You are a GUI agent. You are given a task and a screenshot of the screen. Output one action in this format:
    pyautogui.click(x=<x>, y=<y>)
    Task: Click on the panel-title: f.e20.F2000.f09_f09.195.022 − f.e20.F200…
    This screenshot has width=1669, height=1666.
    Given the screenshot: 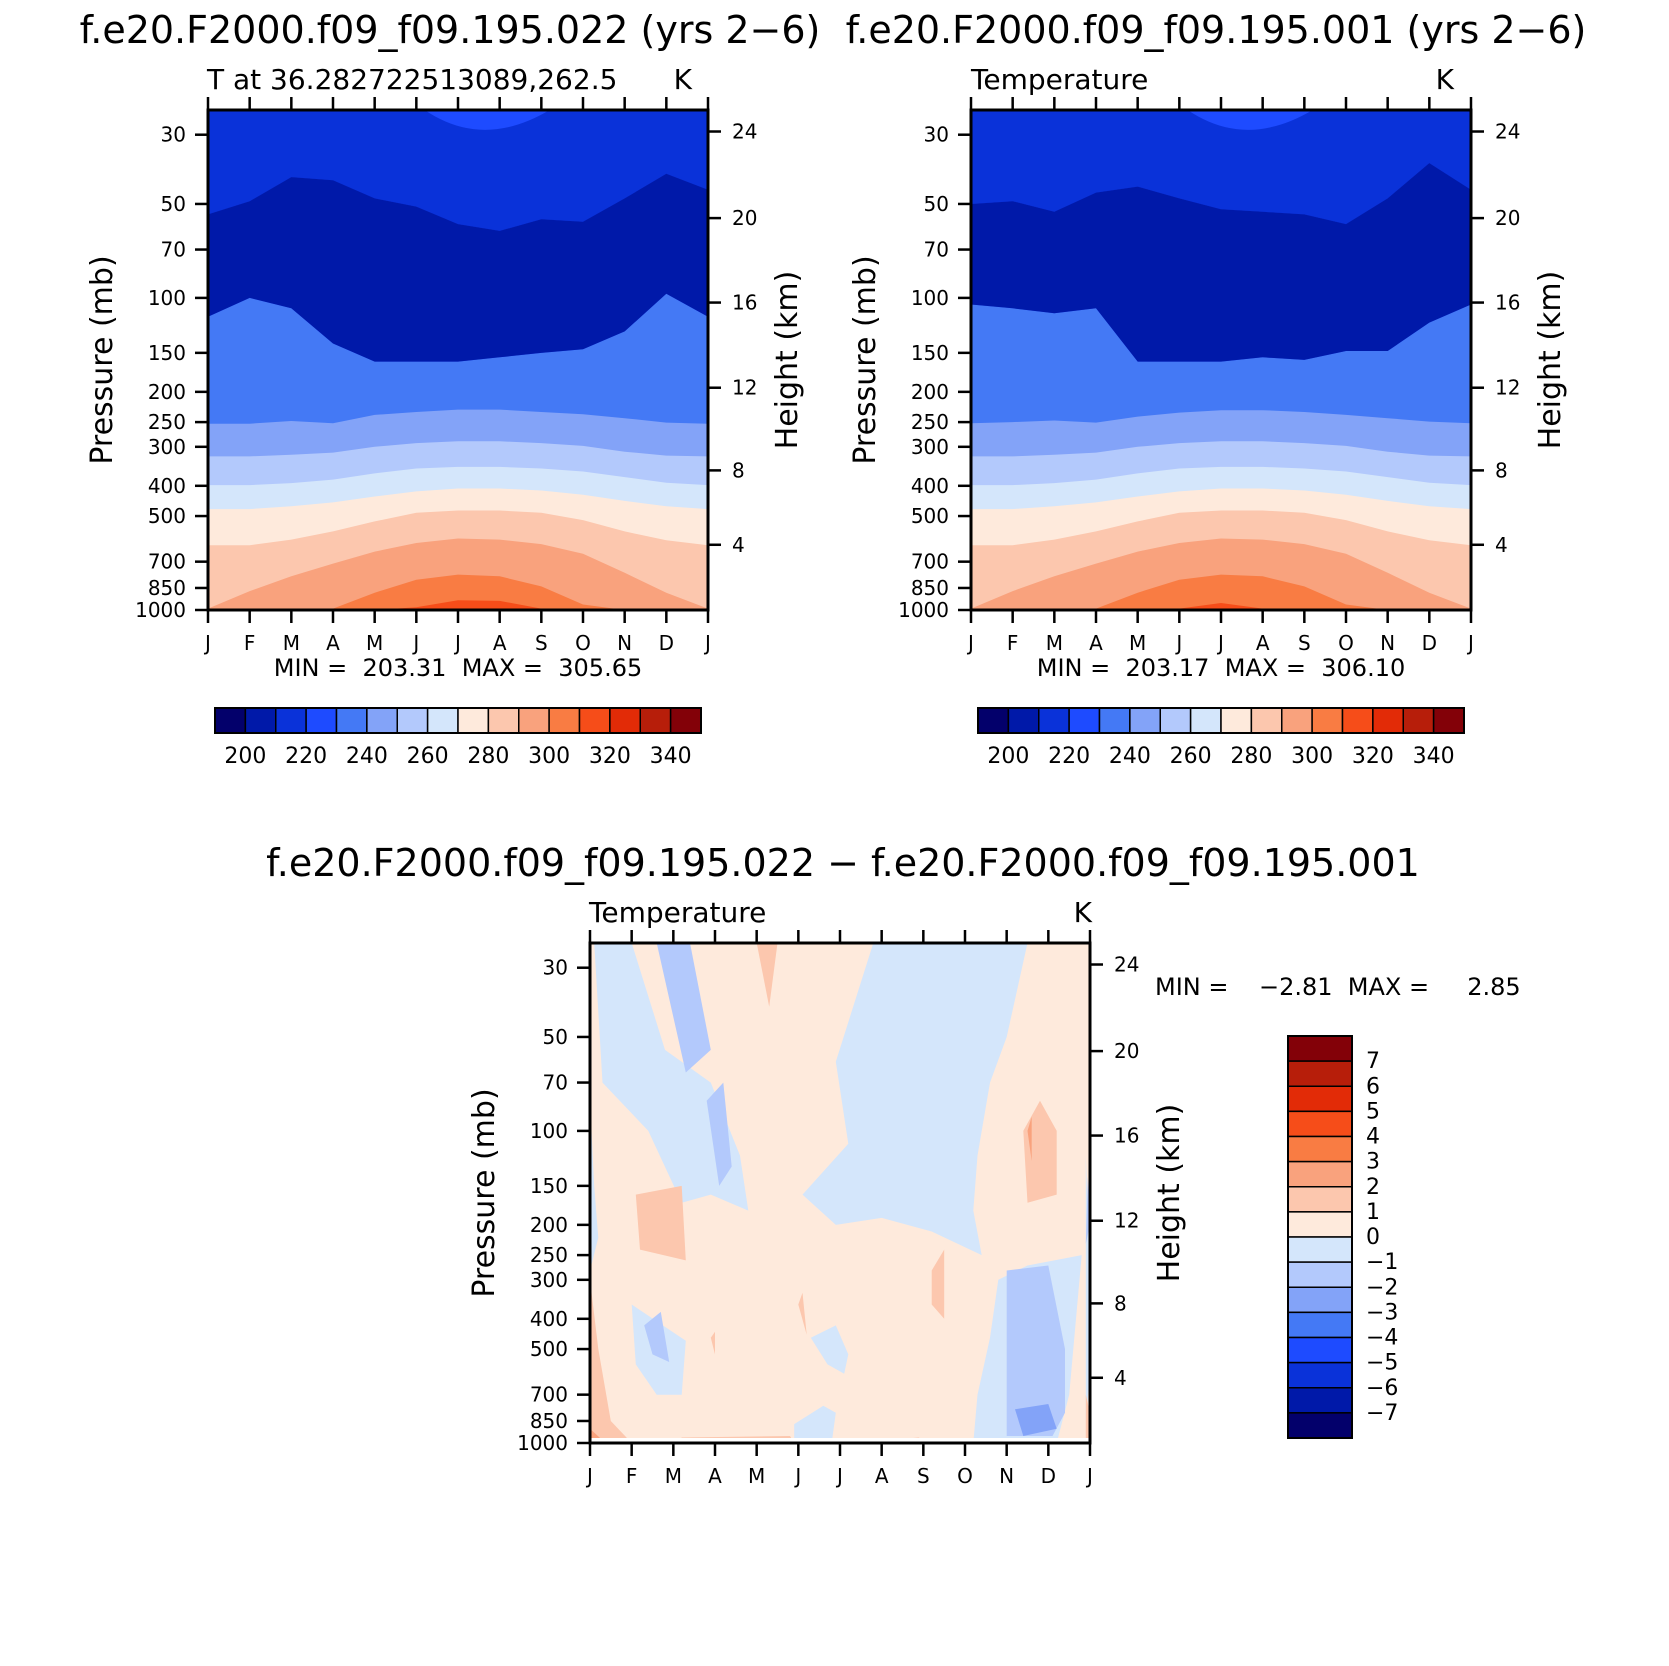 What is the action you would take?
    pyautogui.click(x=843, y=863)
    